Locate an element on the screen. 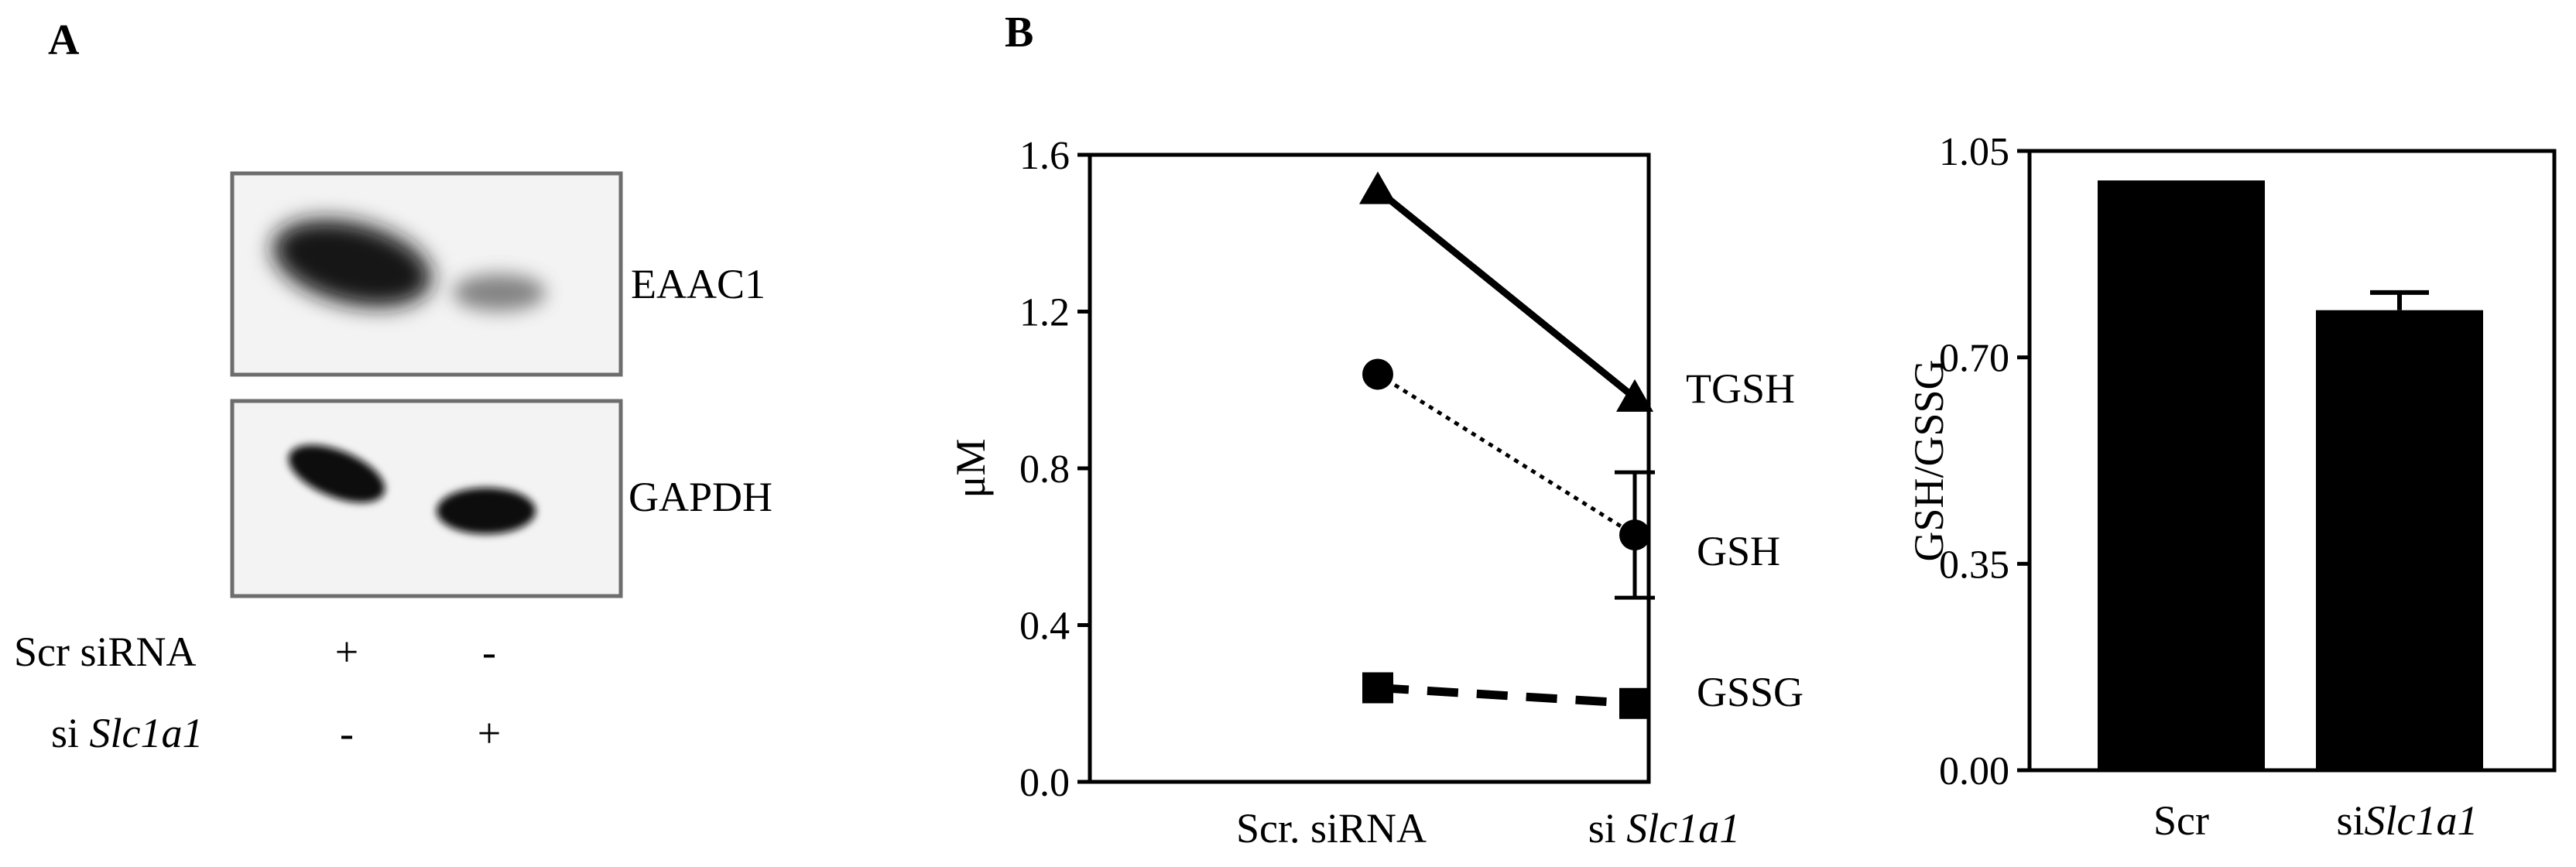 The image size is (2576, 867). band-eaac1-lane2 is located at coordinates (499, 292).